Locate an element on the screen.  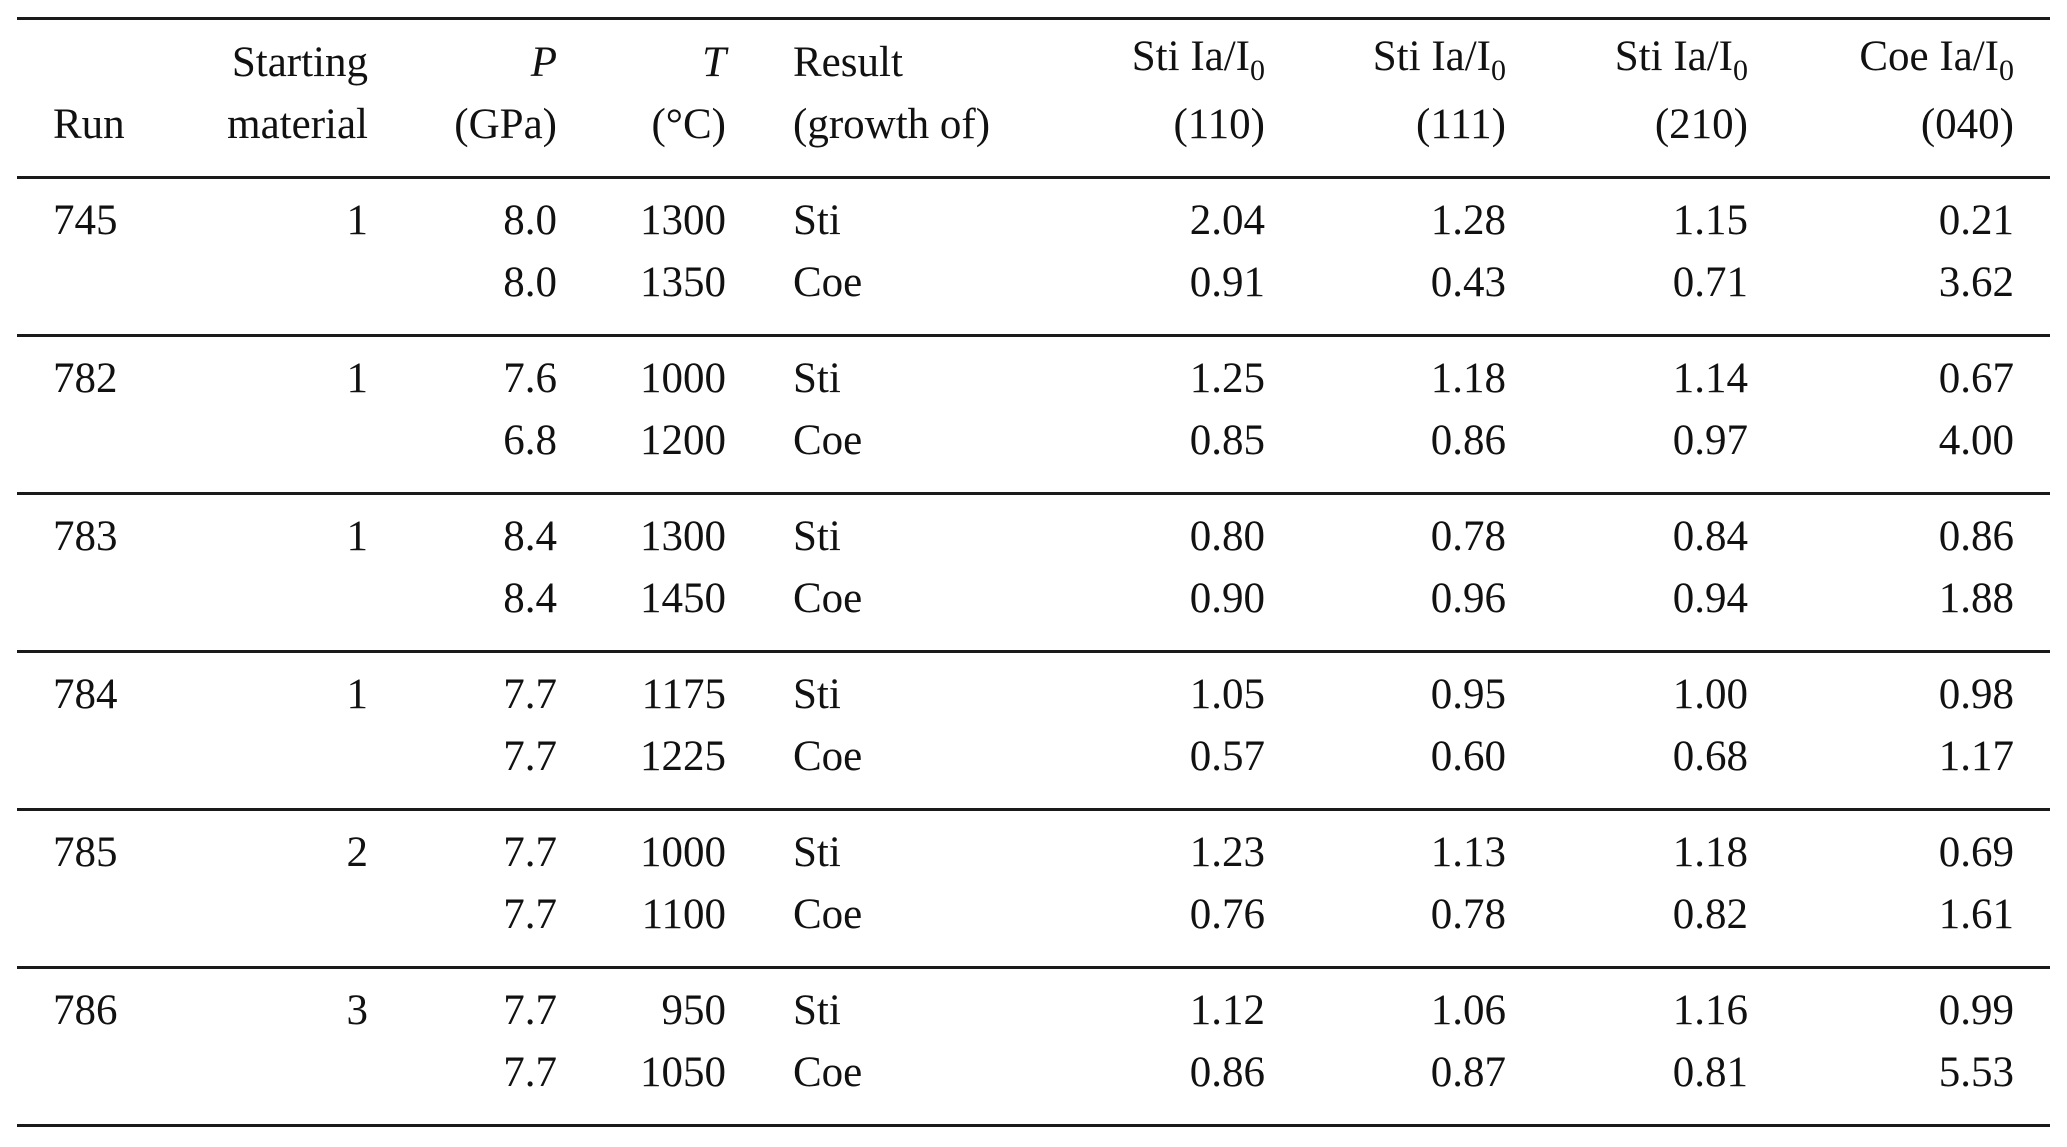
temperature-value: 1175 is located at coordinates (683, 694).